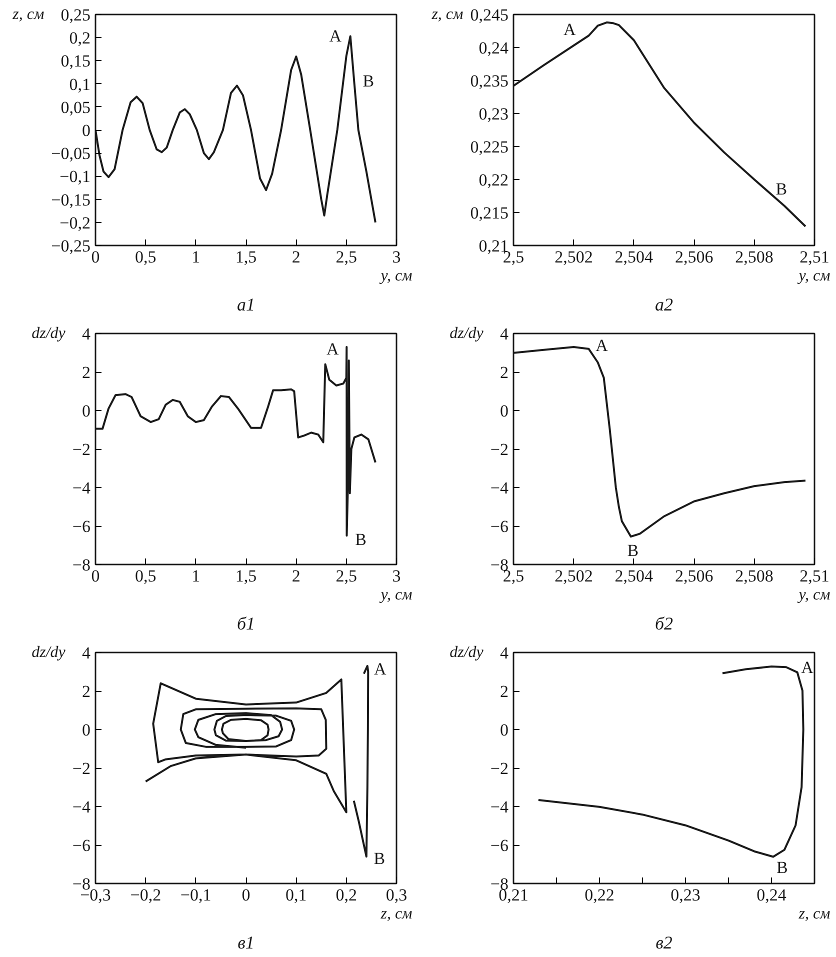 The width and height of the screenshot is (836, 957). Describe the element at coordinates (664, 942) in the screenshot. I see `text: в2` at that location.